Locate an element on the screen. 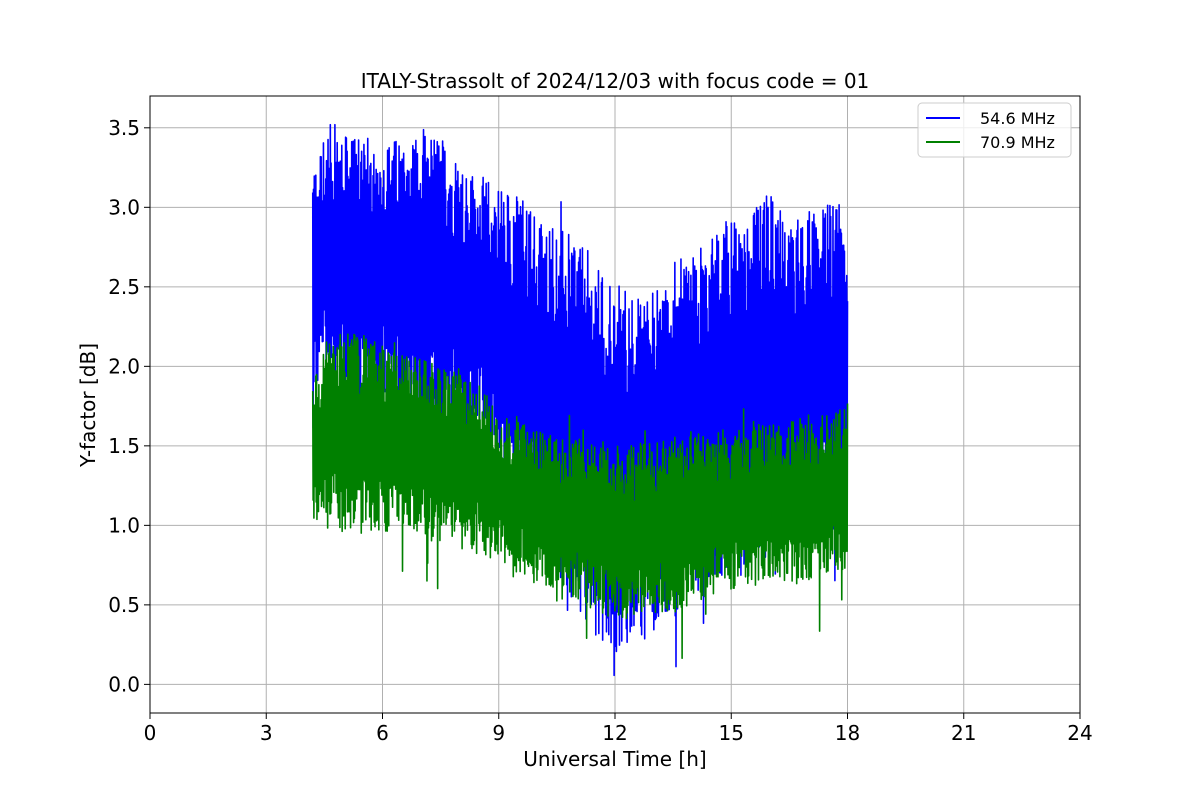 The width and height of the screenshot is (1200, 800). y-tick-label: 1.0 is located at coordinates (124, 525).